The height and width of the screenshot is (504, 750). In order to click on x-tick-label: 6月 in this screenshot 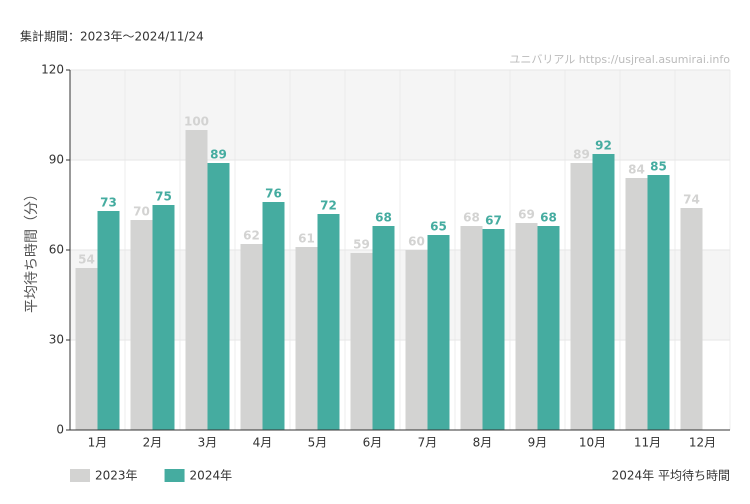, I will do `click(373, 443)`.